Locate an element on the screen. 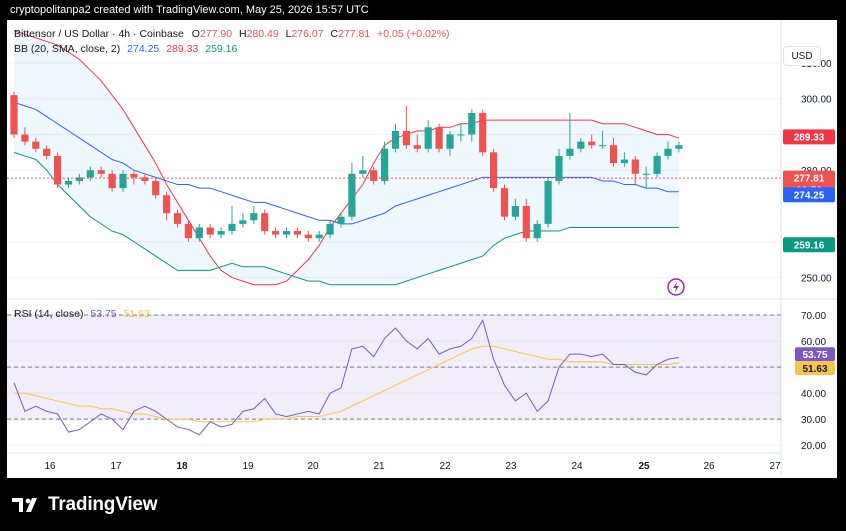 Image resolution: width=846 pixels, height=531 pixels. svg-text: 277.81 is located at coordinates (809, 179).